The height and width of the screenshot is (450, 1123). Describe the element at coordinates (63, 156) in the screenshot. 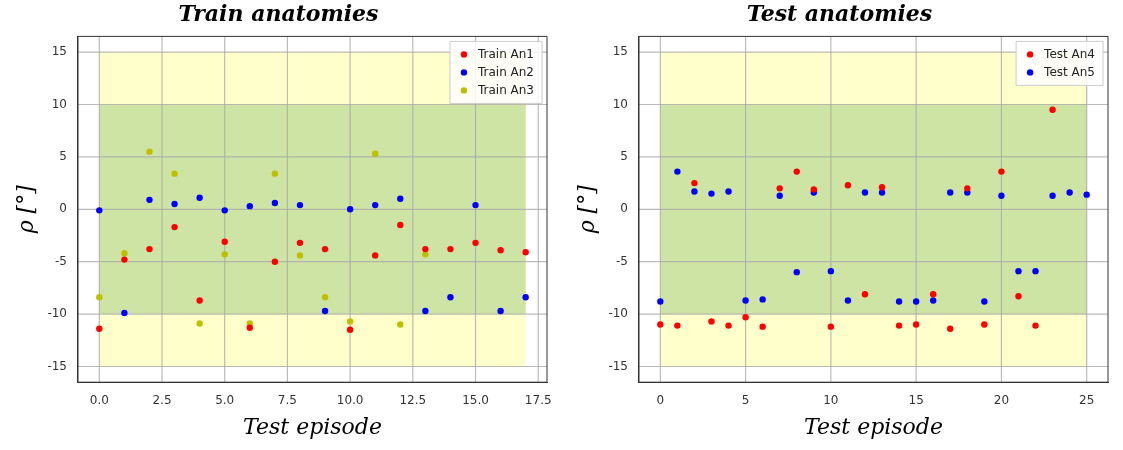

I see `y-tick-label: 5` at that location.